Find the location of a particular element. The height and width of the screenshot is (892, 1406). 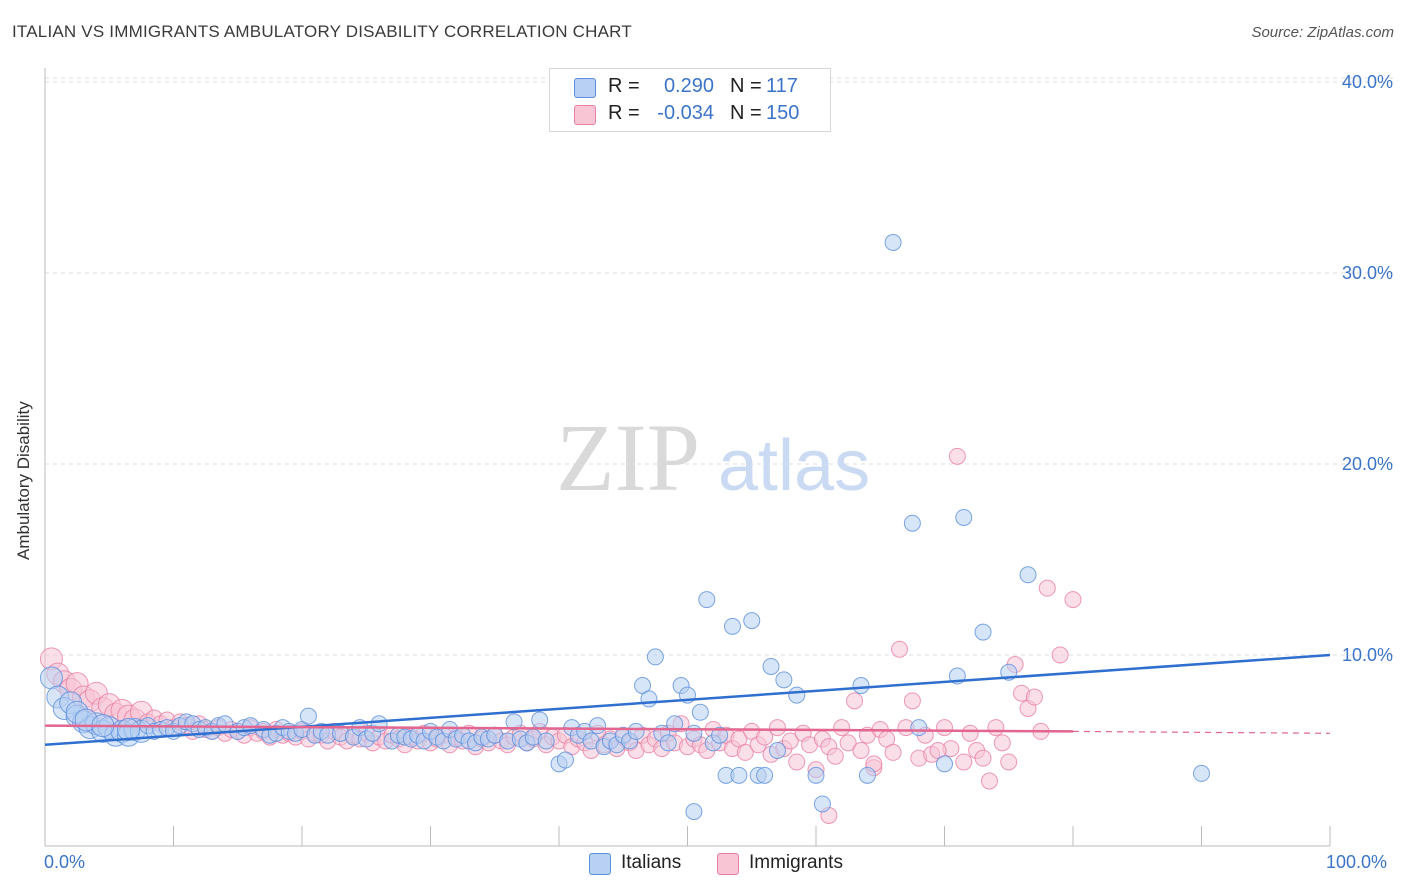

n-value: 150 is located at coordinates (783, 113).